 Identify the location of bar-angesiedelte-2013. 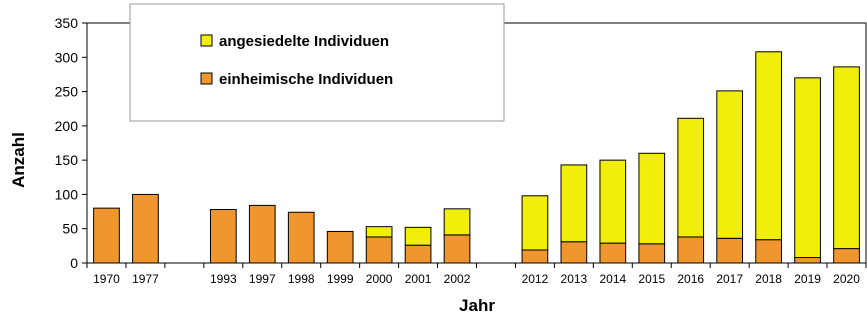
(574, 203).